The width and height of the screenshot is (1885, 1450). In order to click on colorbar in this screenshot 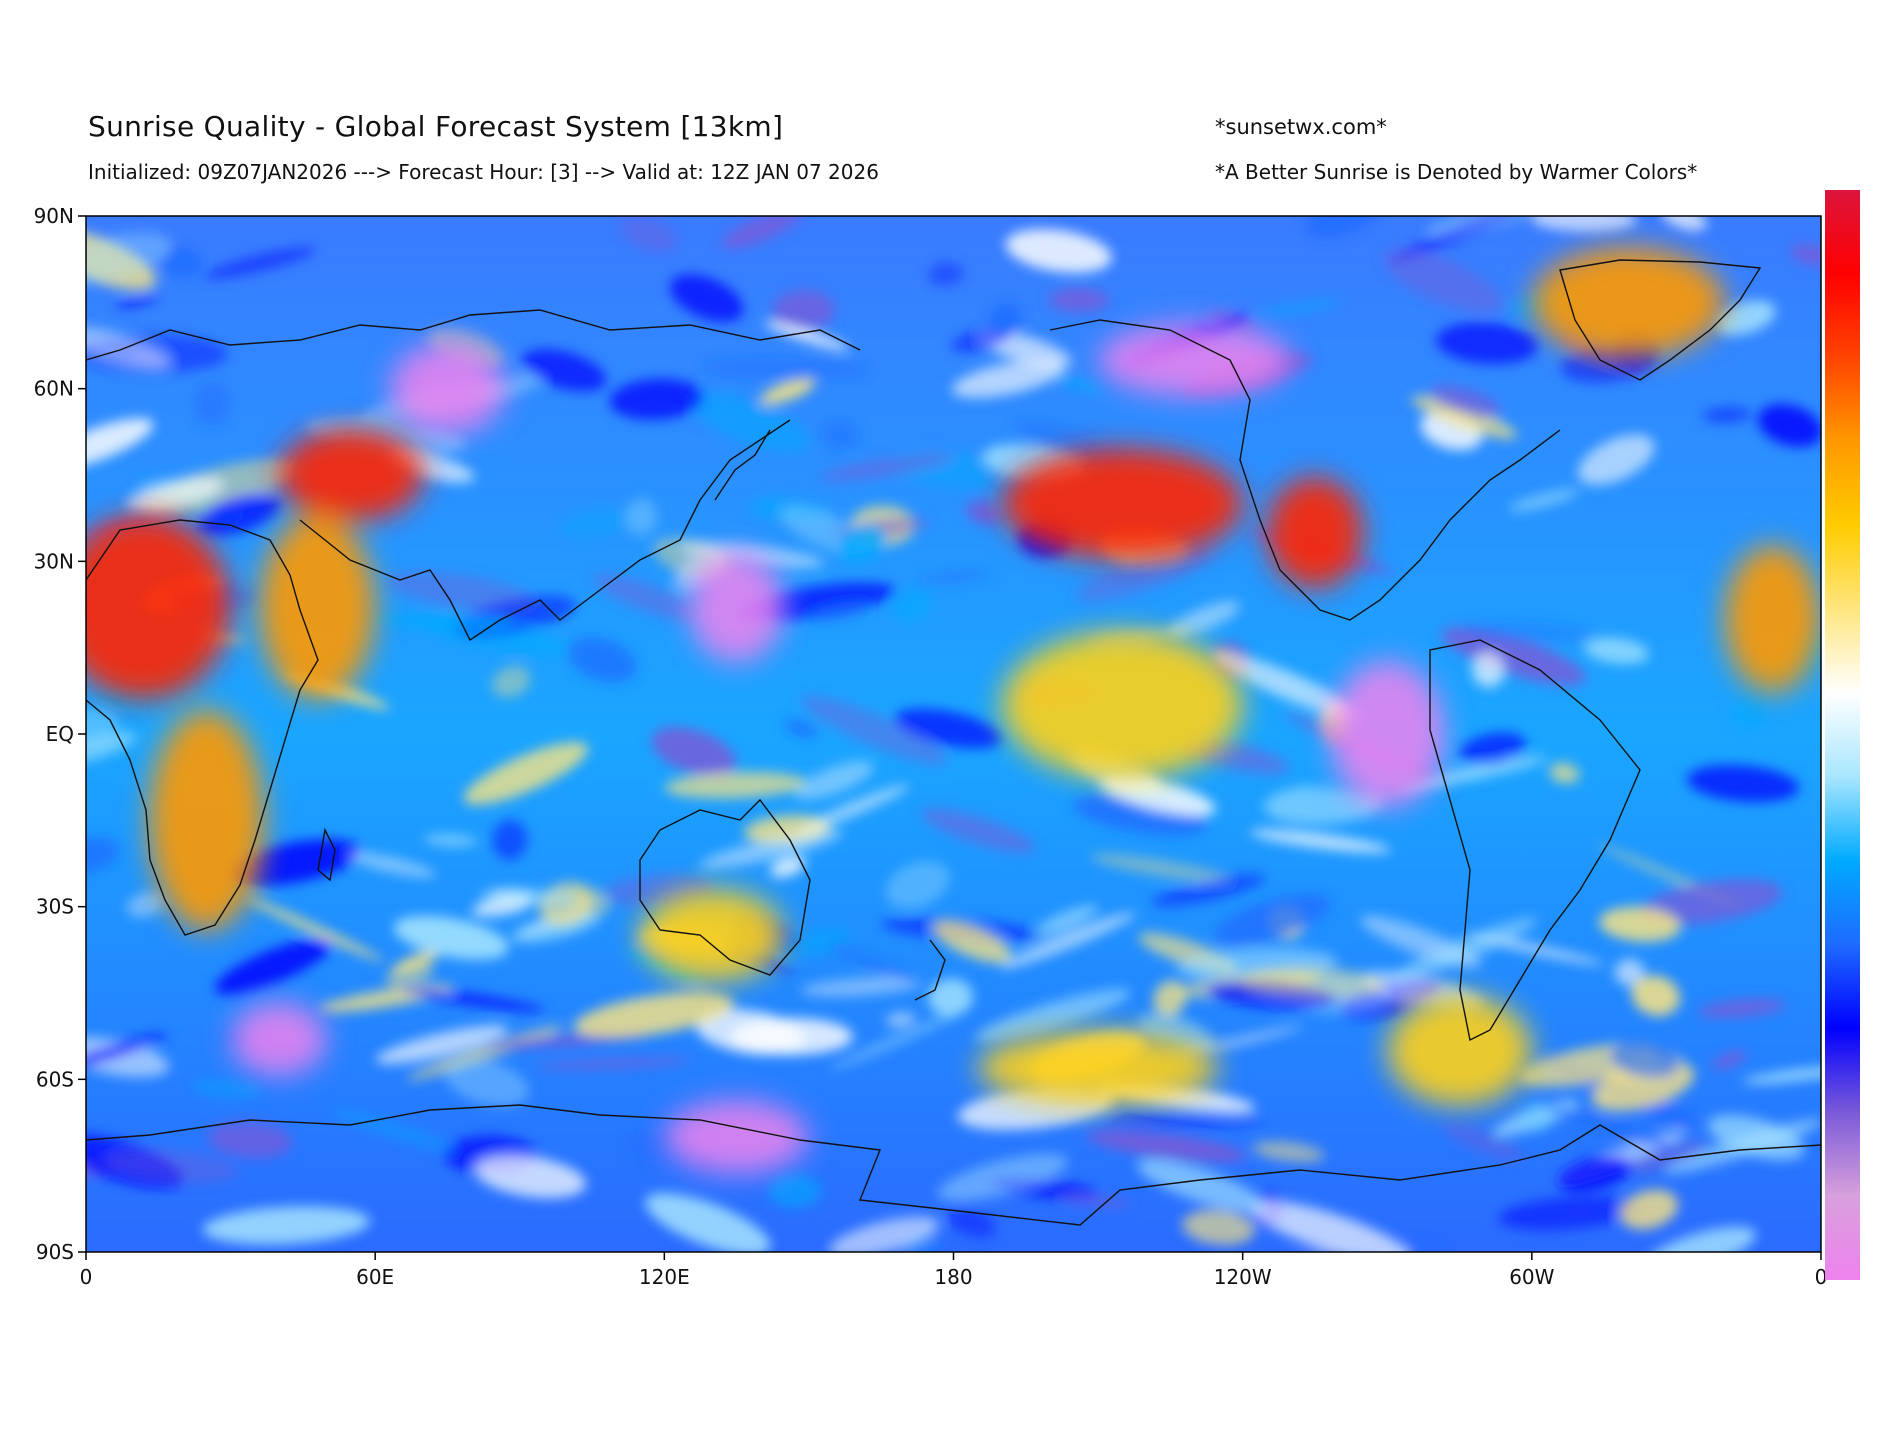, I will do `click(1842, 735)`.